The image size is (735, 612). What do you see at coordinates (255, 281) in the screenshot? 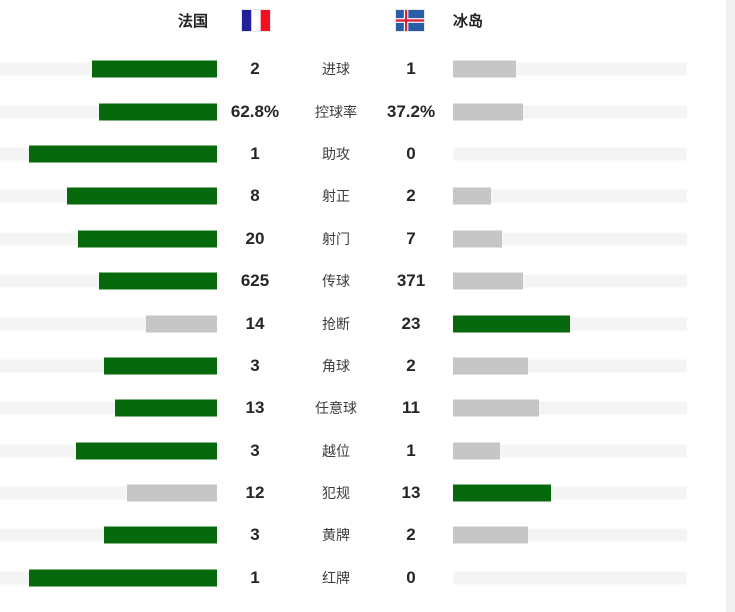
I see `home-value: 625` at bounding box center [255, 281].